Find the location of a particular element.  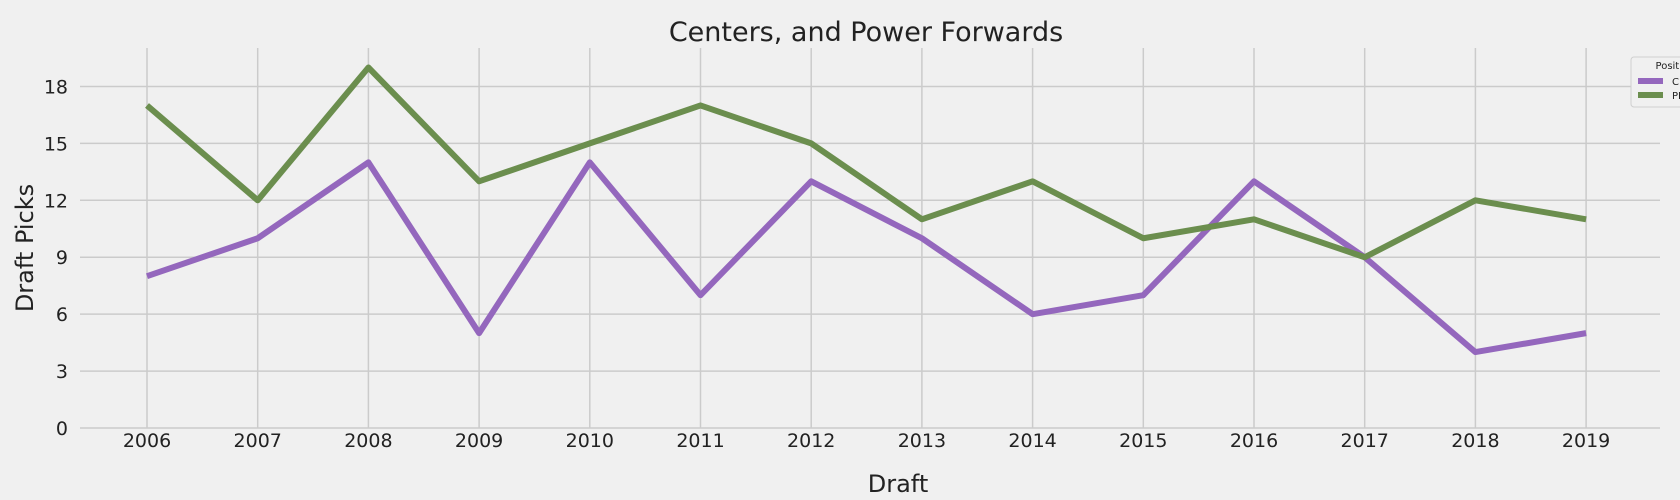

y-tick-labels: 0 3 6 9 12 15 18 is located at coordinates (56, 258).